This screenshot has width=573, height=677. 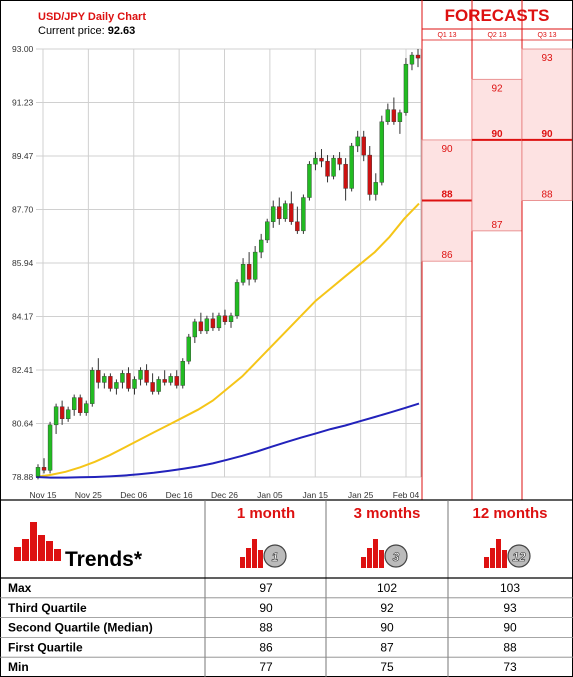 I want to click on y-tick-label: 84.17, so click(x=23, y=317).